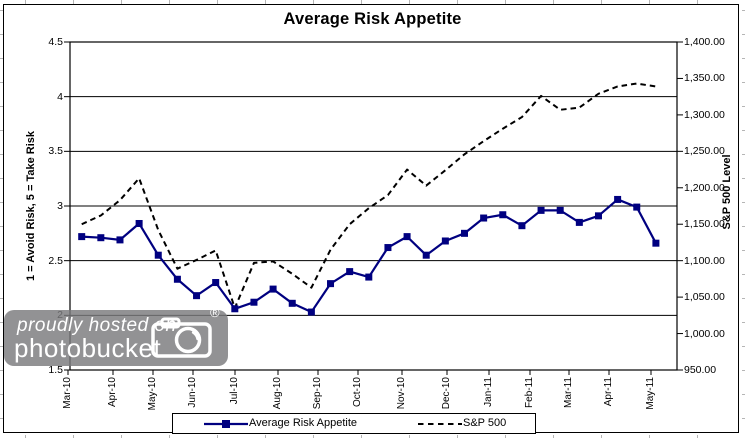  I want to click on y-right-tick-label: 1,100.00, so click(704, 260).